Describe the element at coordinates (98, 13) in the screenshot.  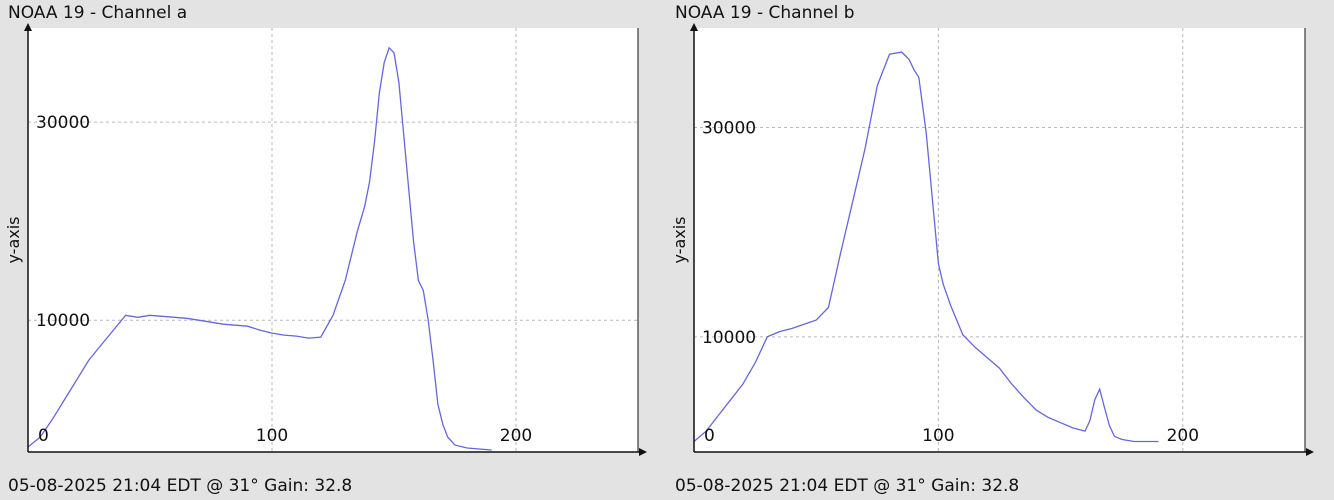
I see `chart-title: NOAA 19 - Channel a` at that location.